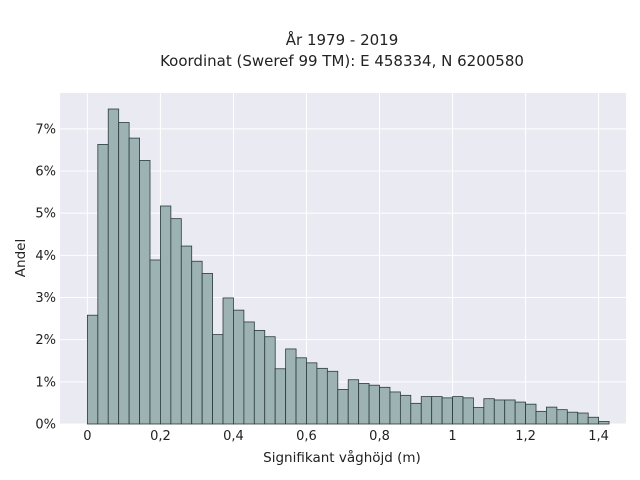 This screenshot has height=480, width=640. I want to click on x-tick-label: 0,6, so click(306, 436).